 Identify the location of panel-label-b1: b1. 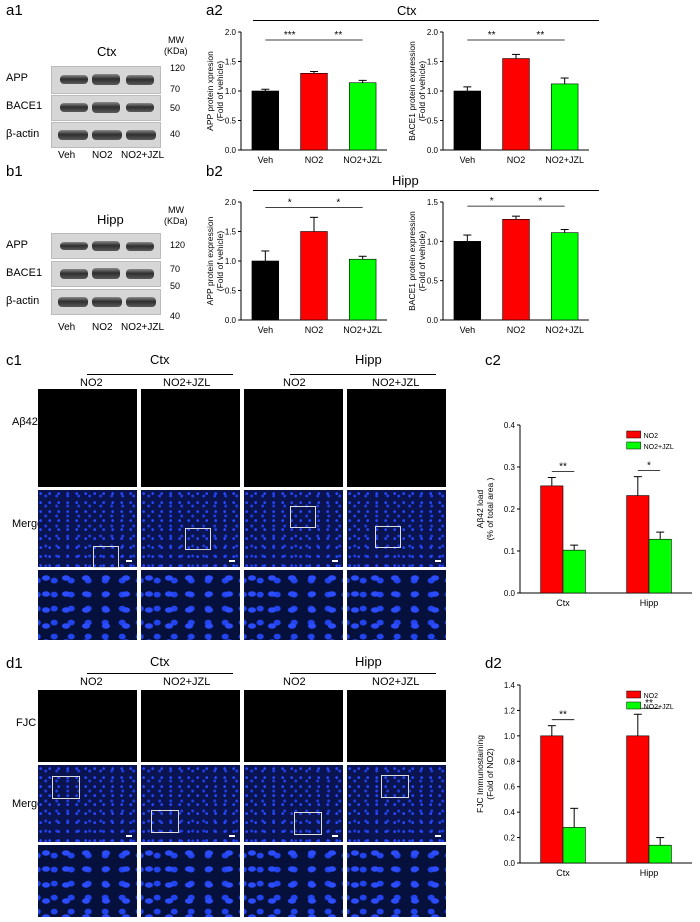
(14, 171).